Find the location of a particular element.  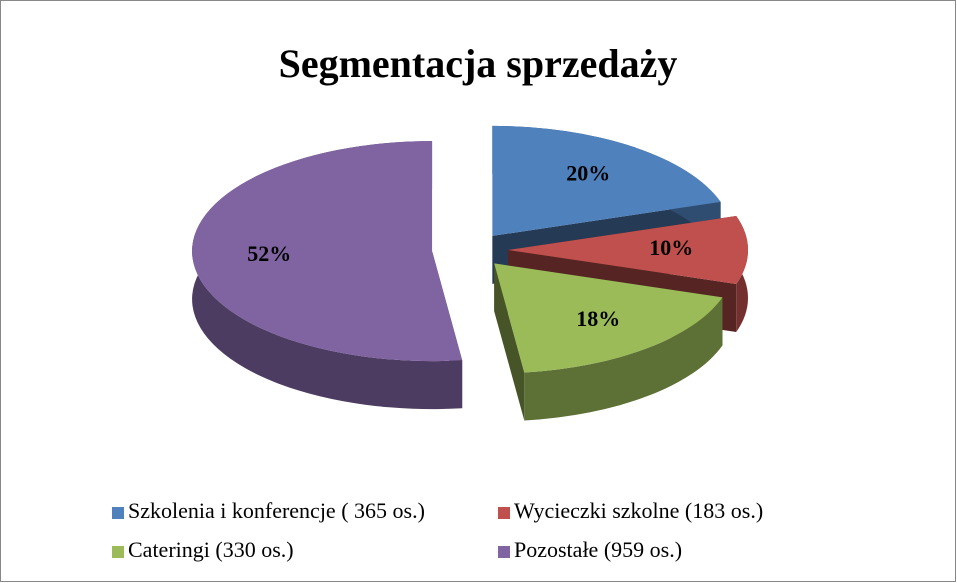

data-label: 52% is located at coordinates (269, 253).